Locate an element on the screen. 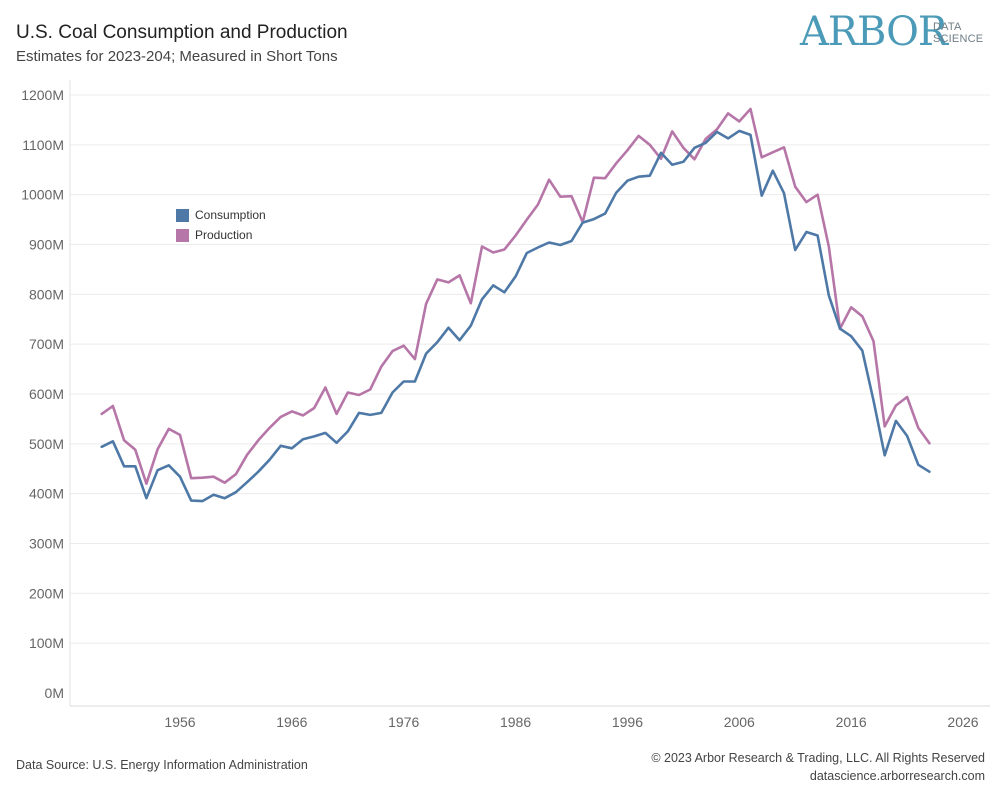  logo-wordmark: ARBOR is located at coordinates (874, 32).